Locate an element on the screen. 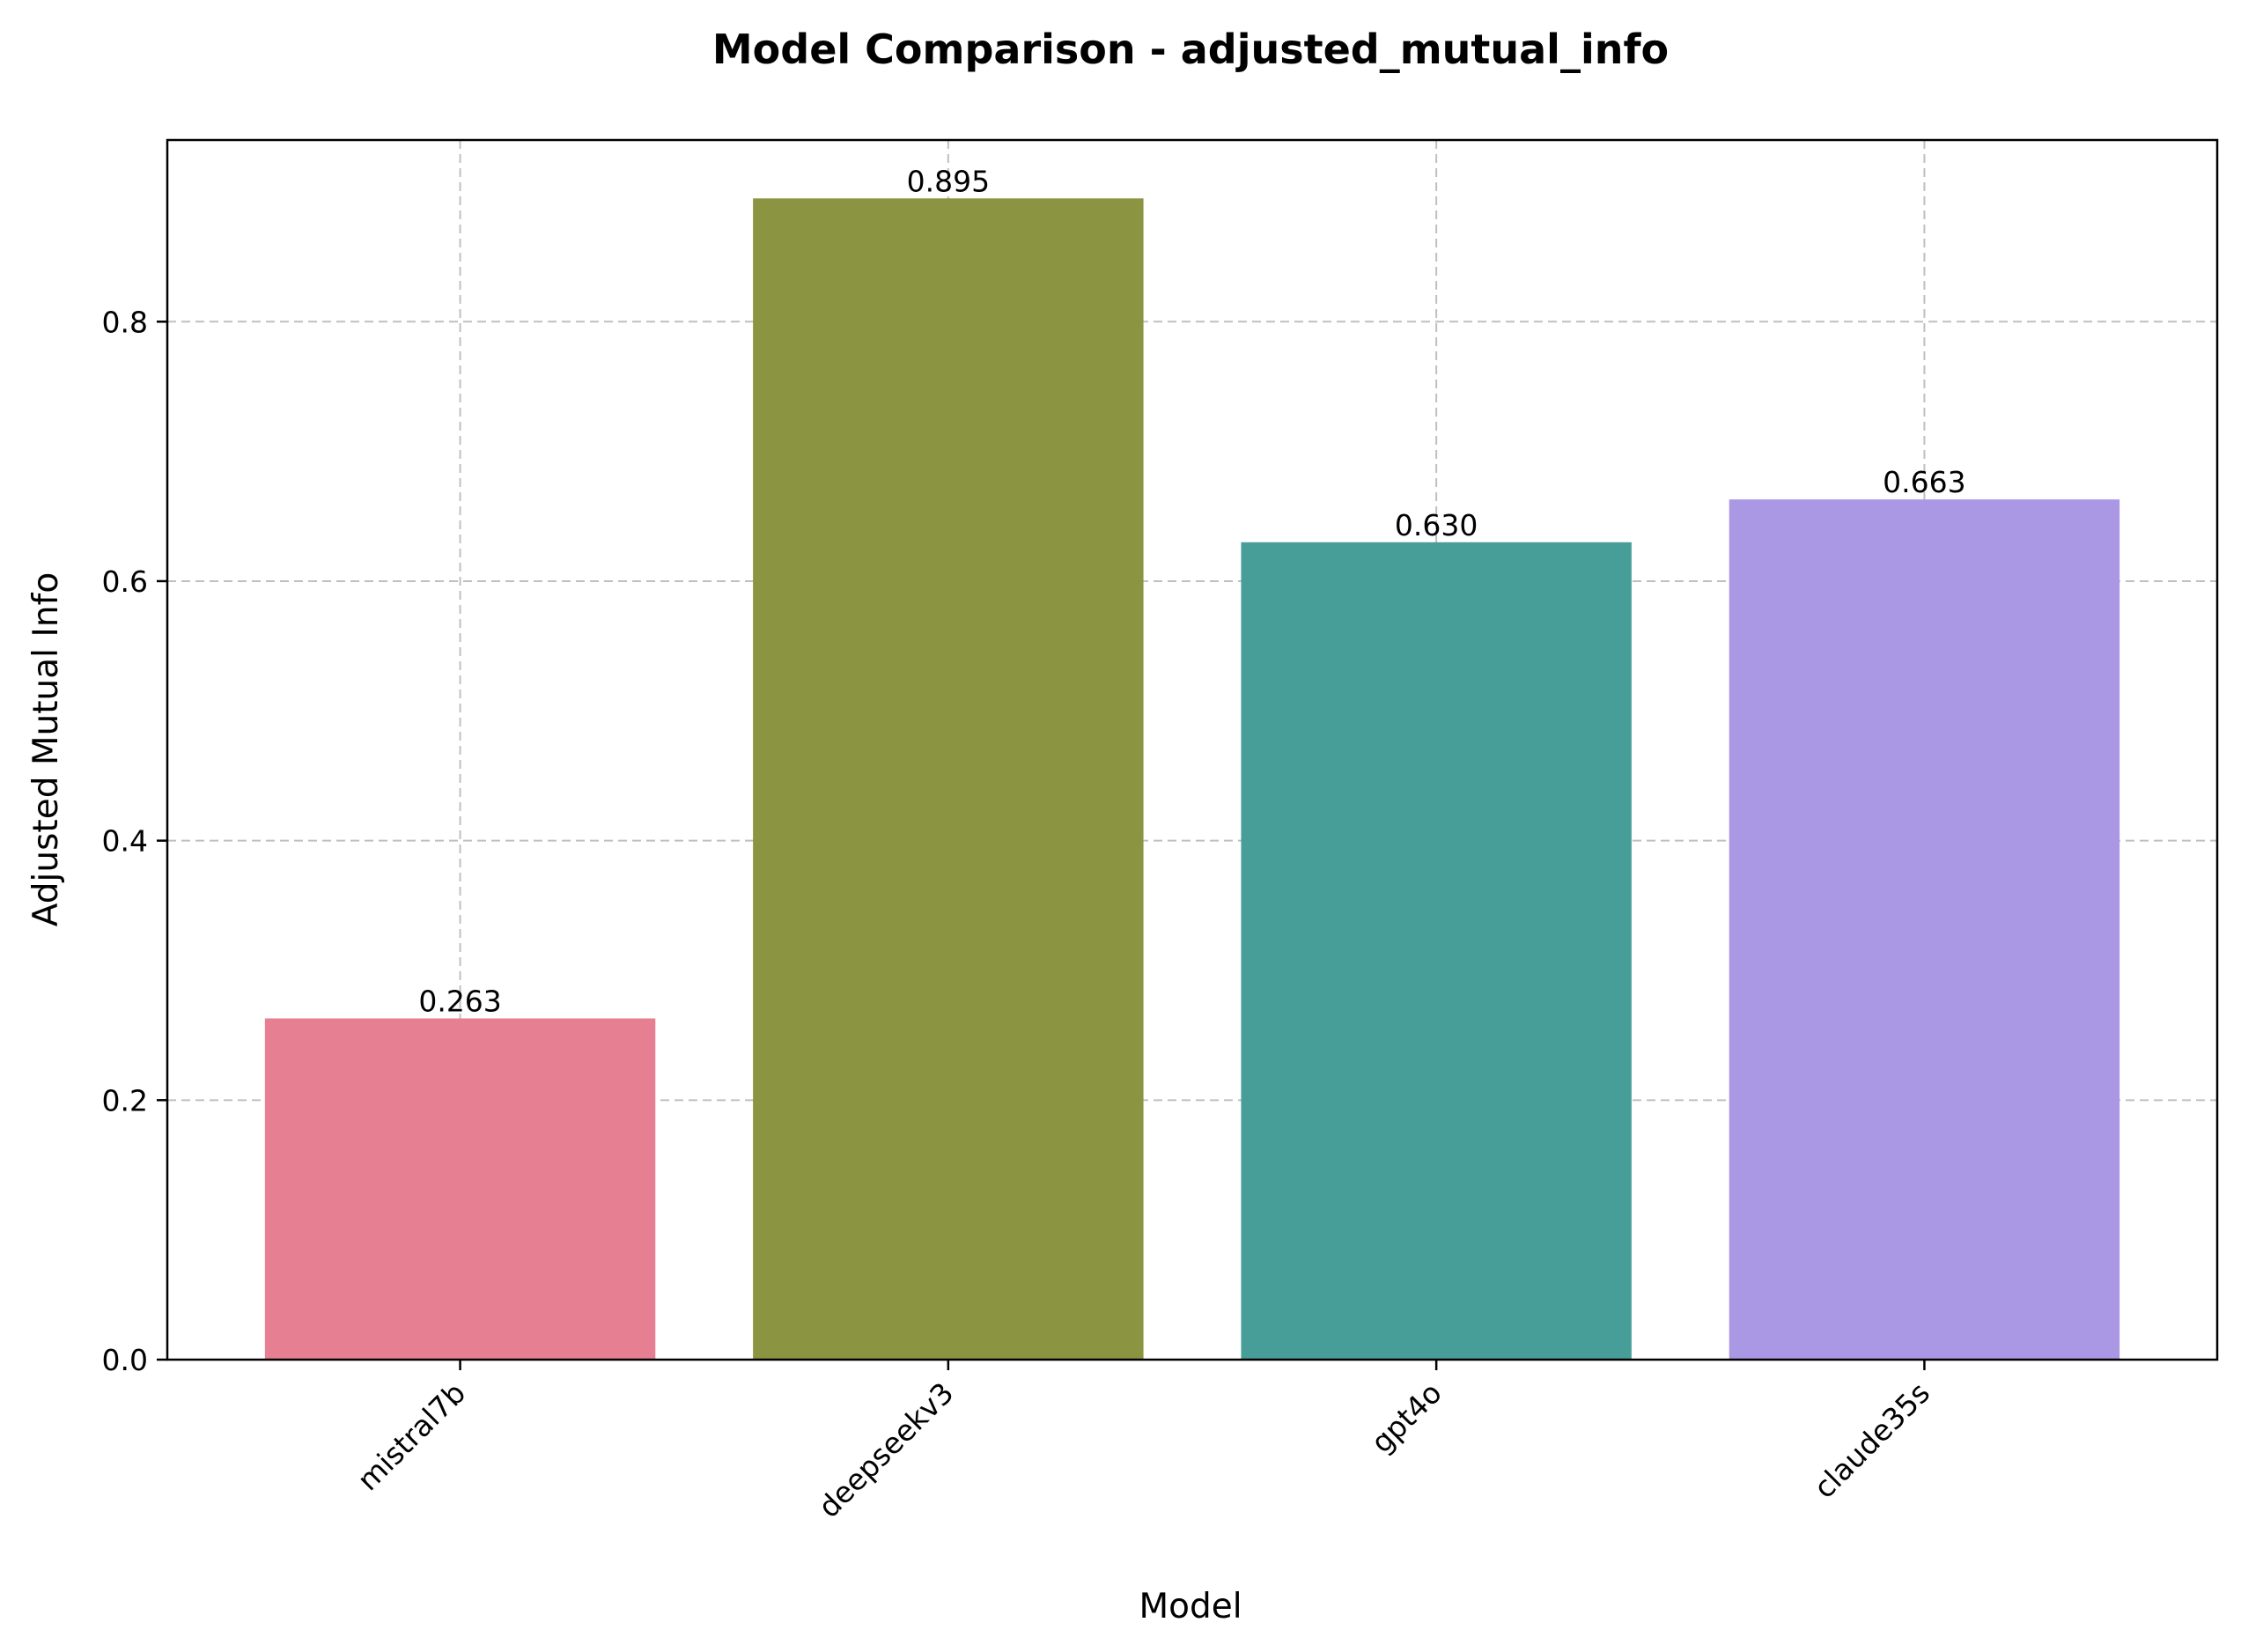 Image resolution: width=2241 pixels, height=1652 pixels. bar-gpt4o is located at coordinates (1436, 951).